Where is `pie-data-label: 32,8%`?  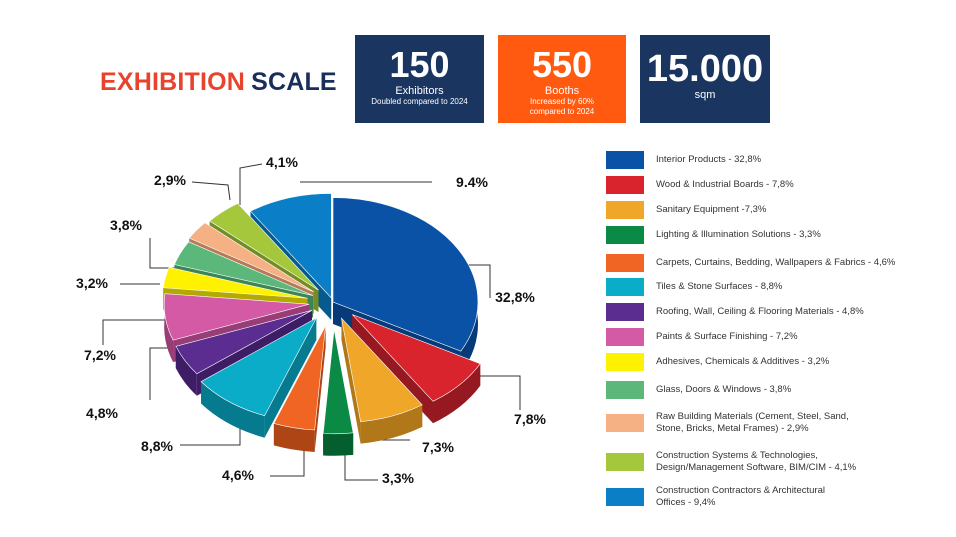 pie-data-label: 32,8% is located at coordinates (515, 297).